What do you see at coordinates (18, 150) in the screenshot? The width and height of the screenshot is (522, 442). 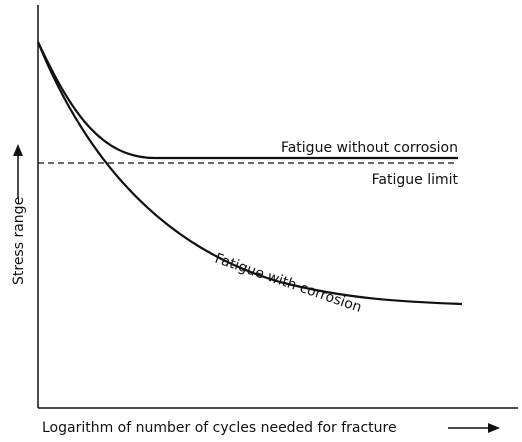 I see `y-arrowhead` at bounding box center [18, 150].